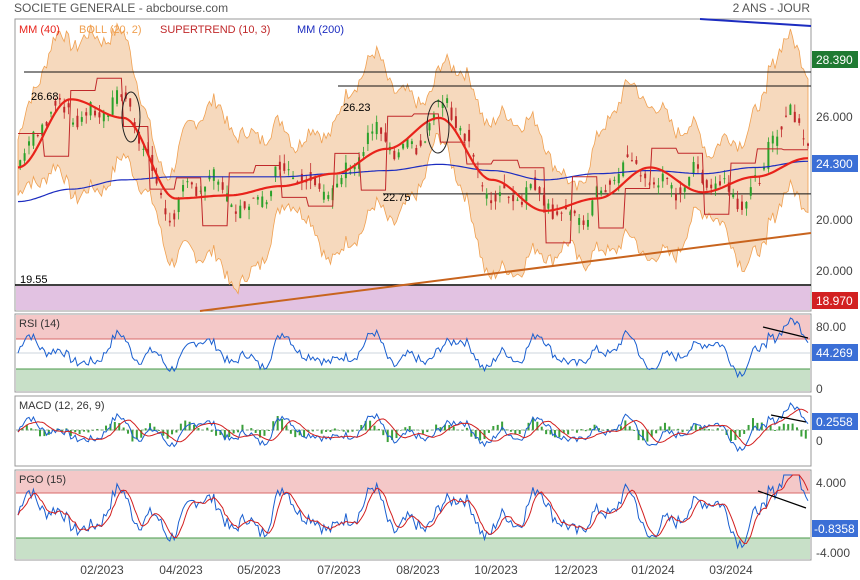  What do you see at coordinates (505, 272) in the screenshot?
I see `trend-line` at bounding box center [505, 272].